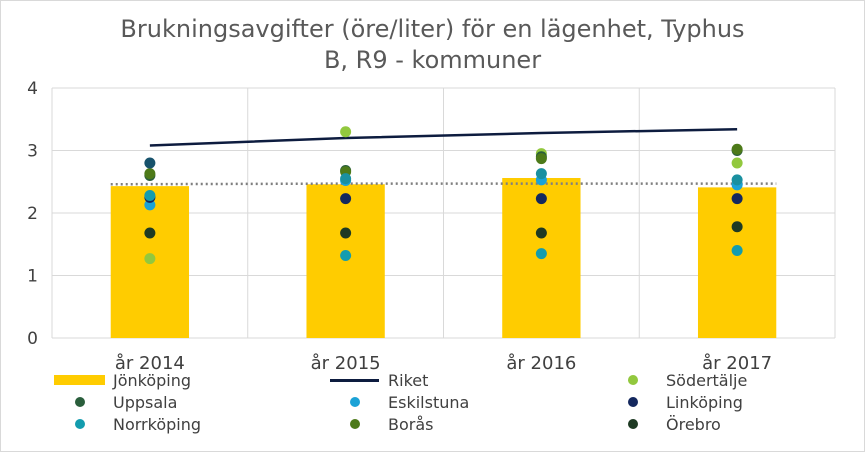  What do you see at coordinates (541, 363) in the screenshot?
I see `x-tick-label: år 2016` at bounding box center [541, 363].